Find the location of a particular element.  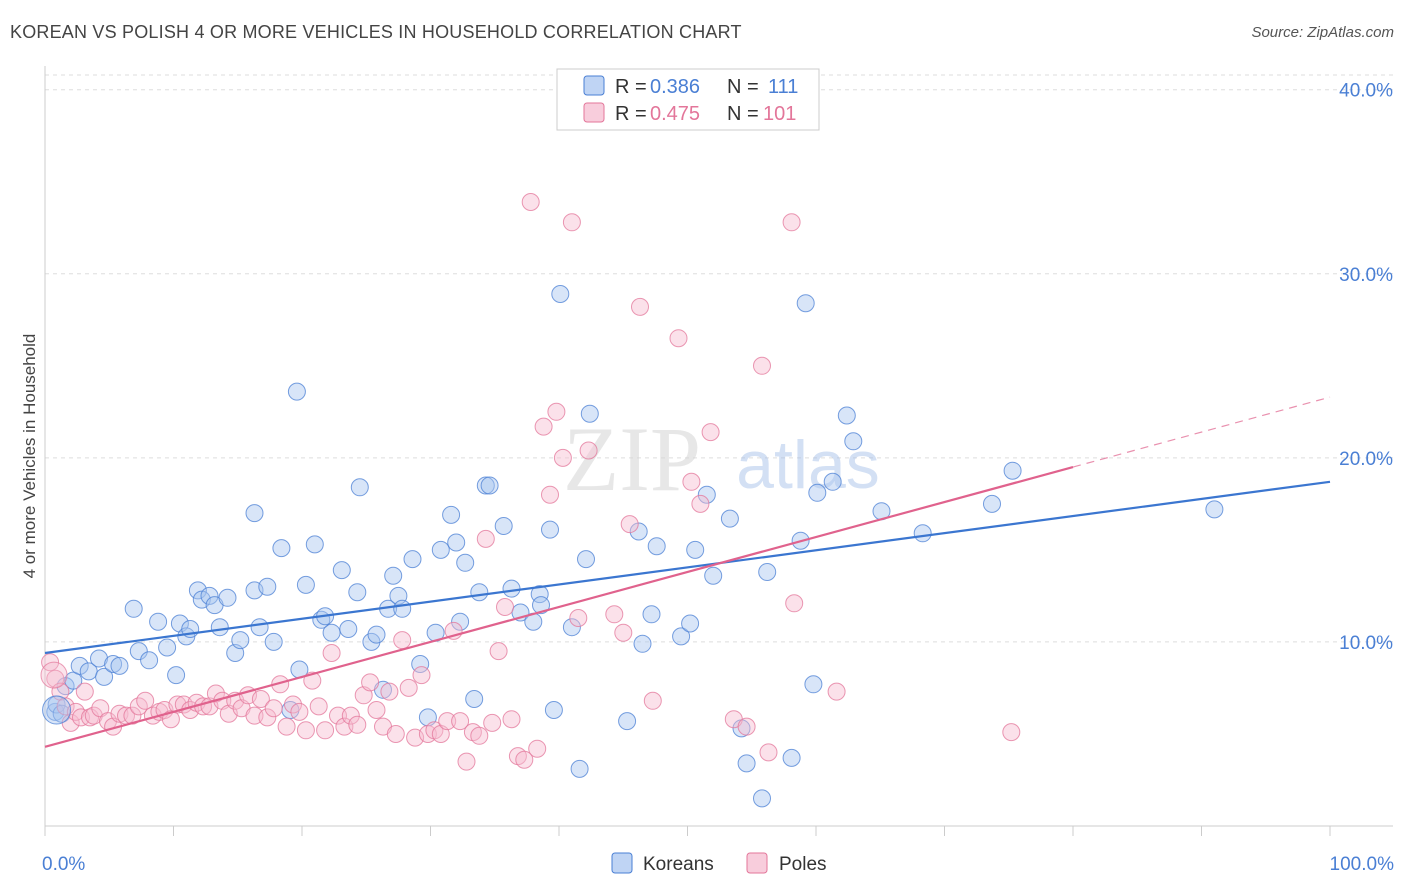

x-tick-label-0: 0.0% is located at coordinates (63, 864).